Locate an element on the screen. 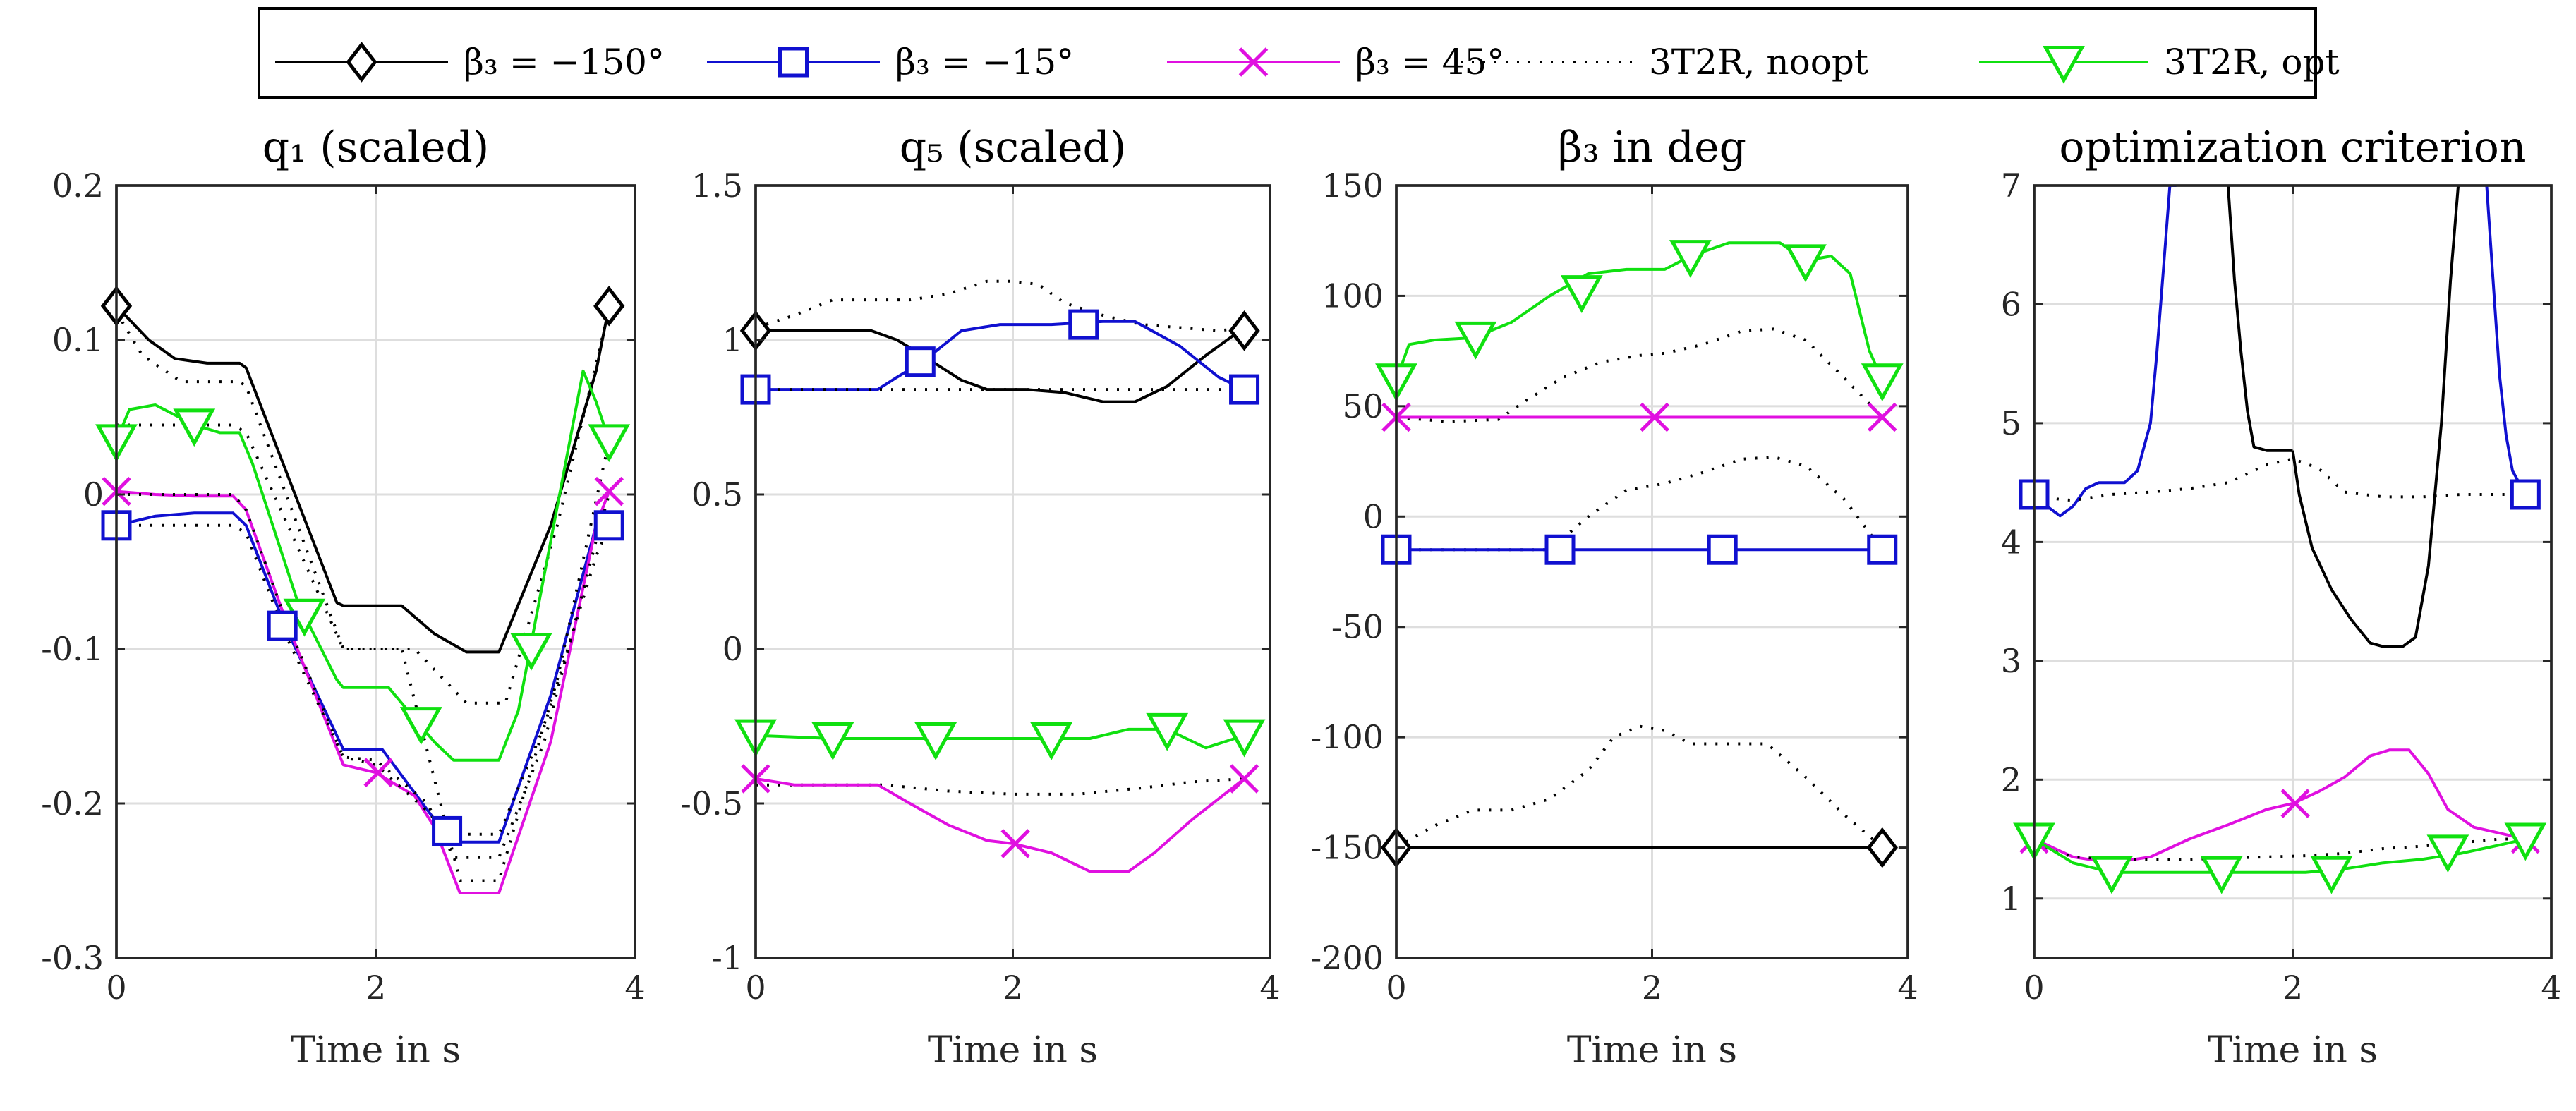 The width and height of the screenshot is (2576, 1111). y-tick-label: 150 is located at coordinates (1353, 185).